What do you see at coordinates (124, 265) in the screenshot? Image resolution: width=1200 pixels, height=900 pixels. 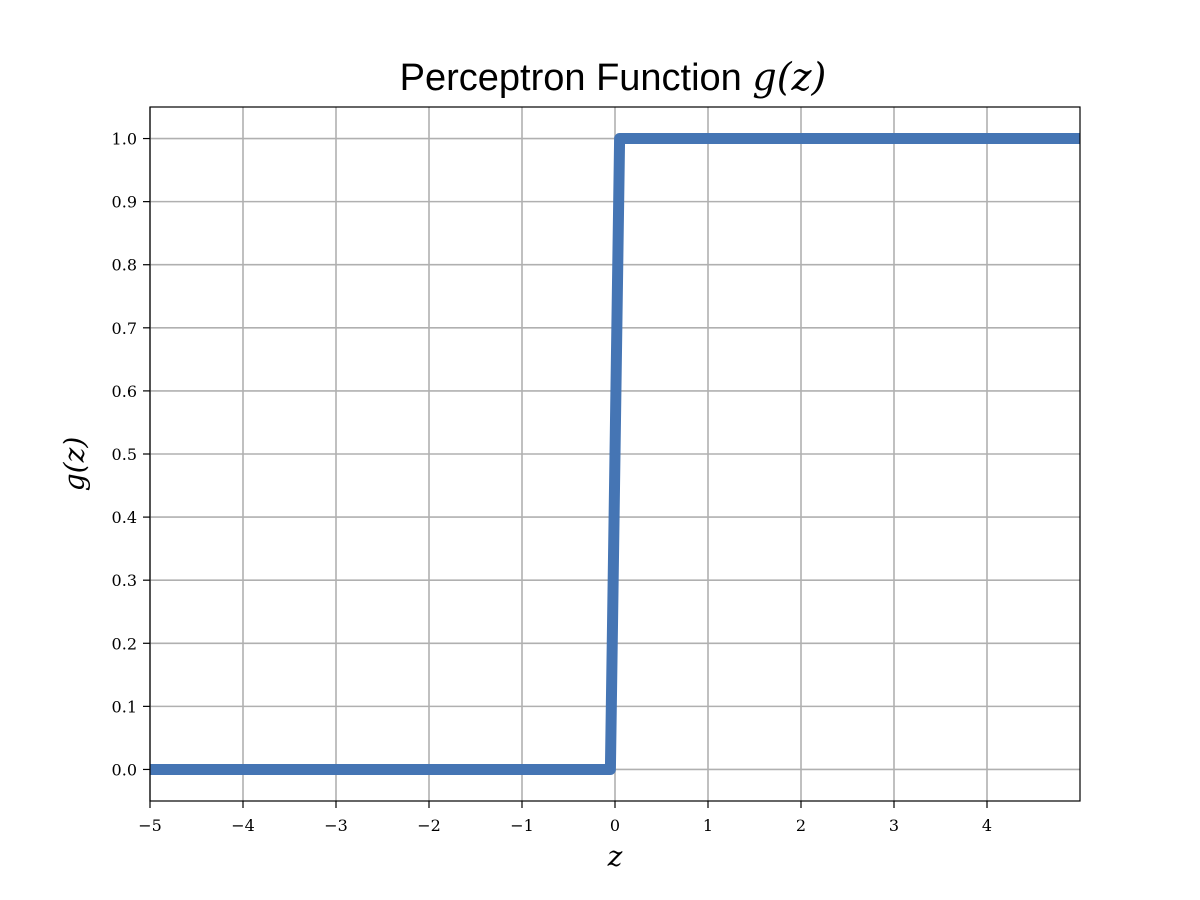 I see `y-tick-label: 0.8` at bounding box center [124, 265].